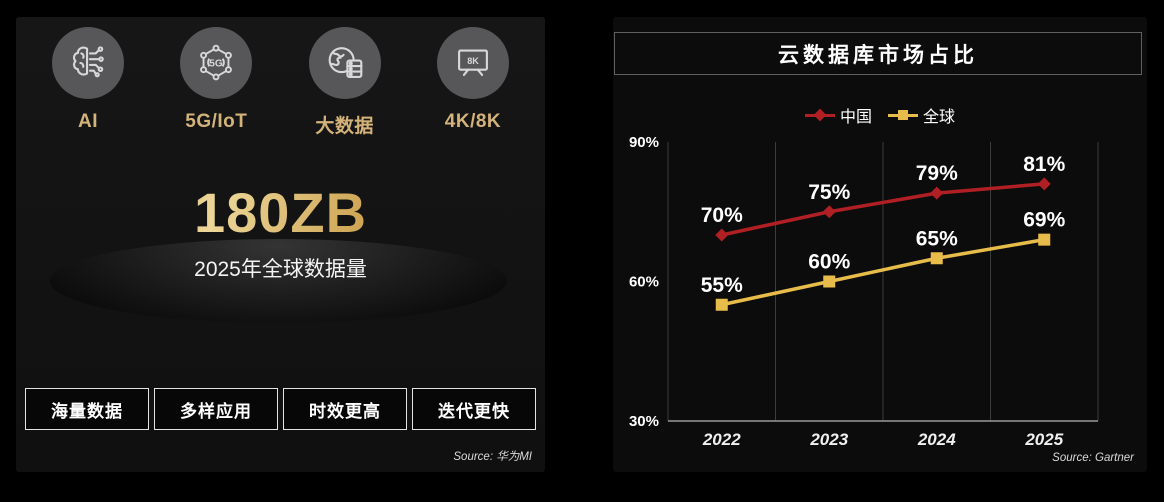 The height and width of the screenshot is (502, 1164). I want to click on tech-label-big-data: 大数据, so click(344, 126).